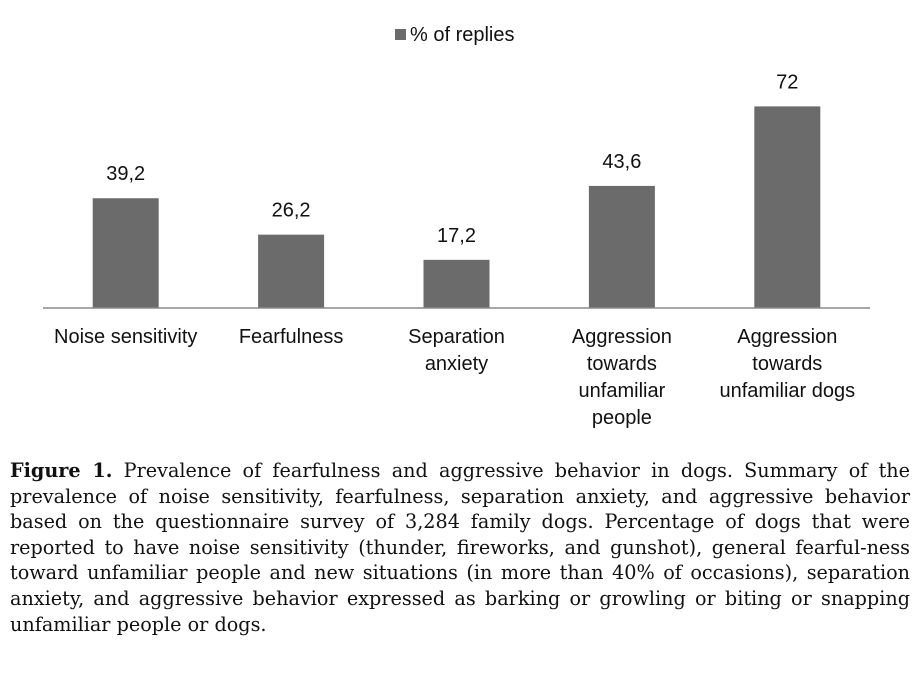 The width and height of the screenshot is (920, 686). I want to click on legend-label: % of replies, so click(462, 35).